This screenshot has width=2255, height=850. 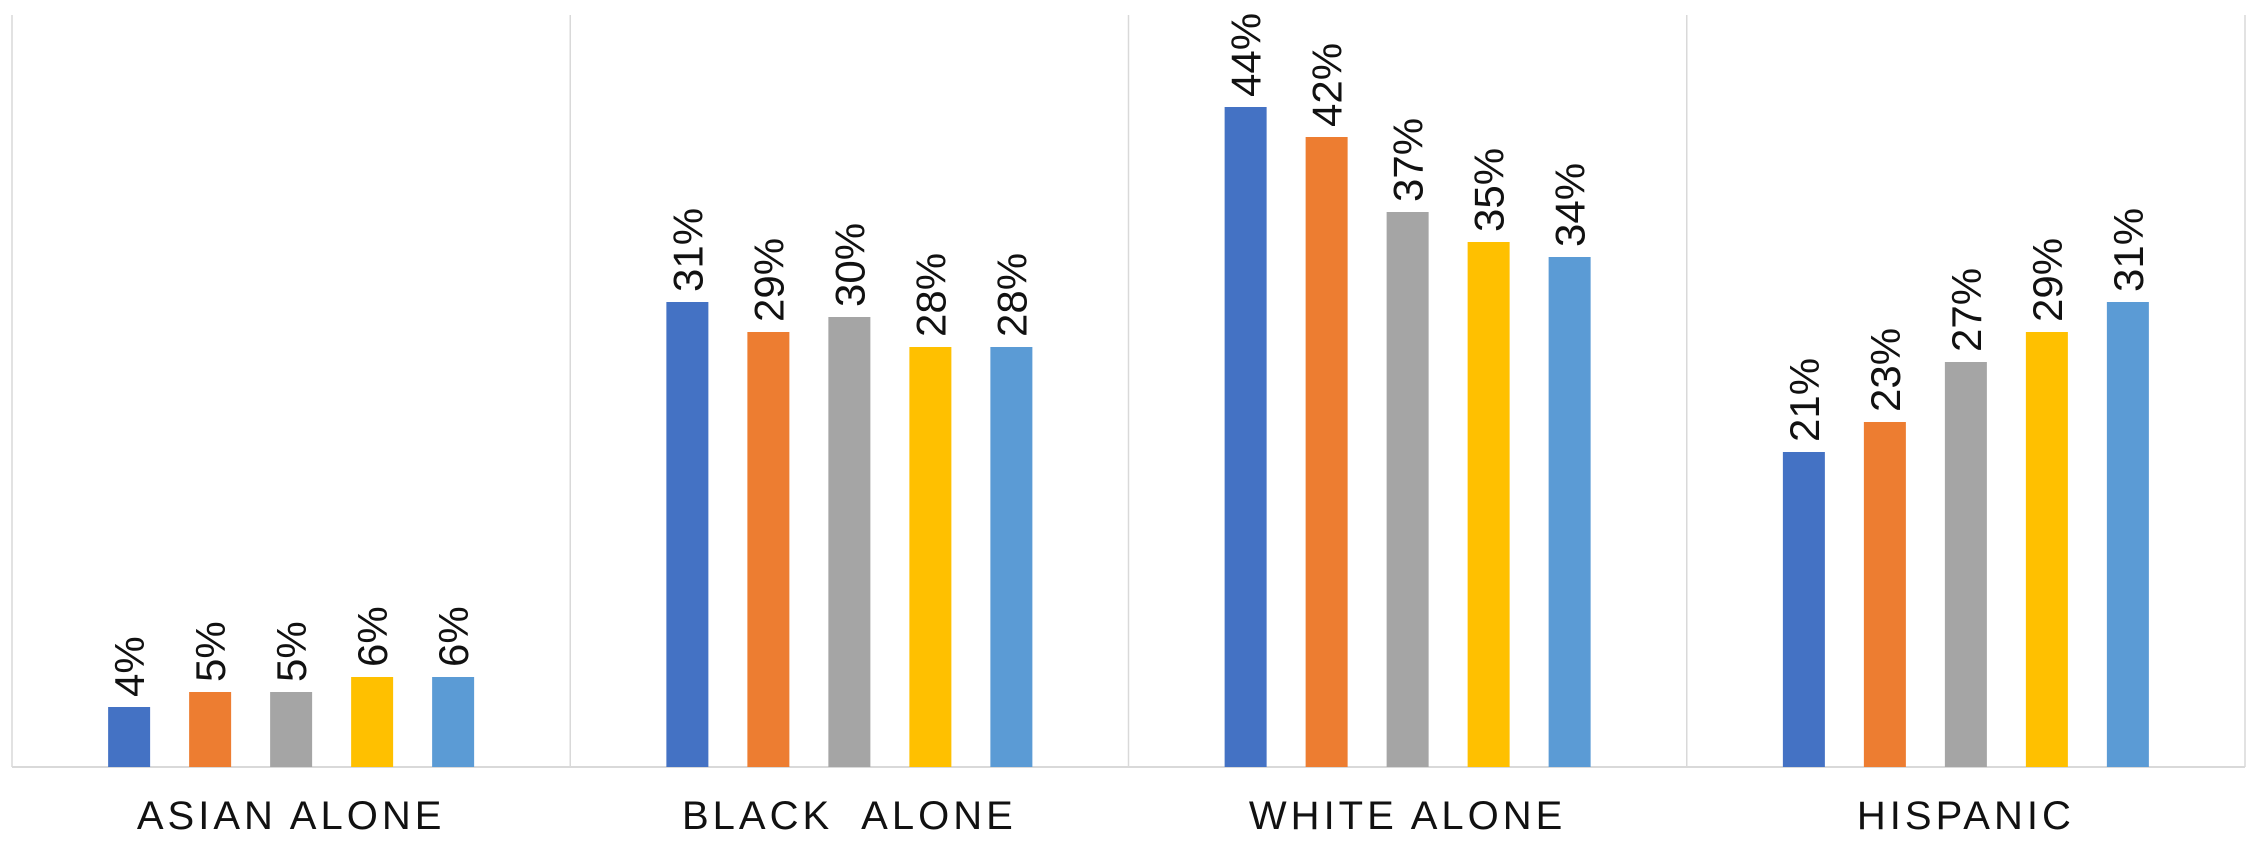 What do you see at coordinates (1408, 160) in the screenshot?
I see `bar-value-label: 37%` at bounding box center [1408, 160].